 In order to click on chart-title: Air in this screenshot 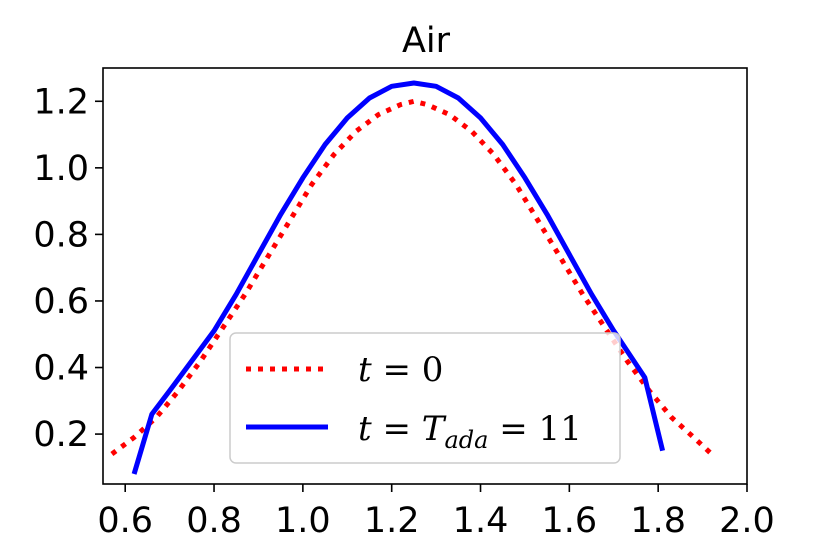, I will do `click(426, 41)`.